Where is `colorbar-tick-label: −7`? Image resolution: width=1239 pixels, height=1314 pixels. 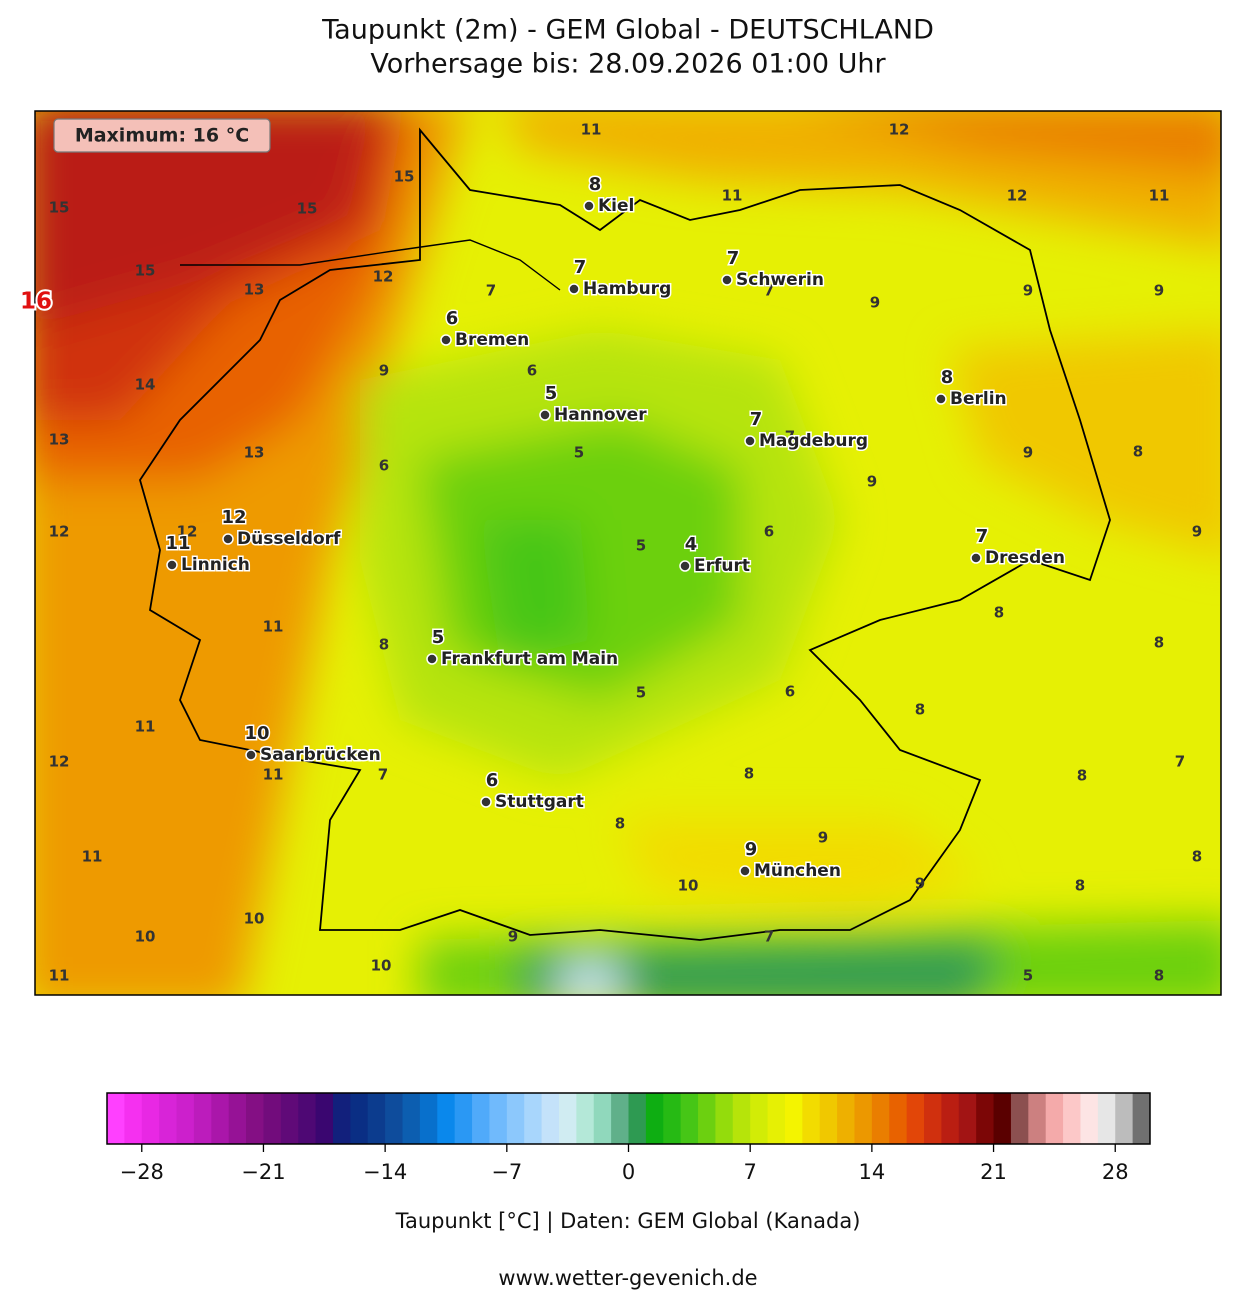
colorbar-tick-label: −7 is located at coordinates (506, 1172).